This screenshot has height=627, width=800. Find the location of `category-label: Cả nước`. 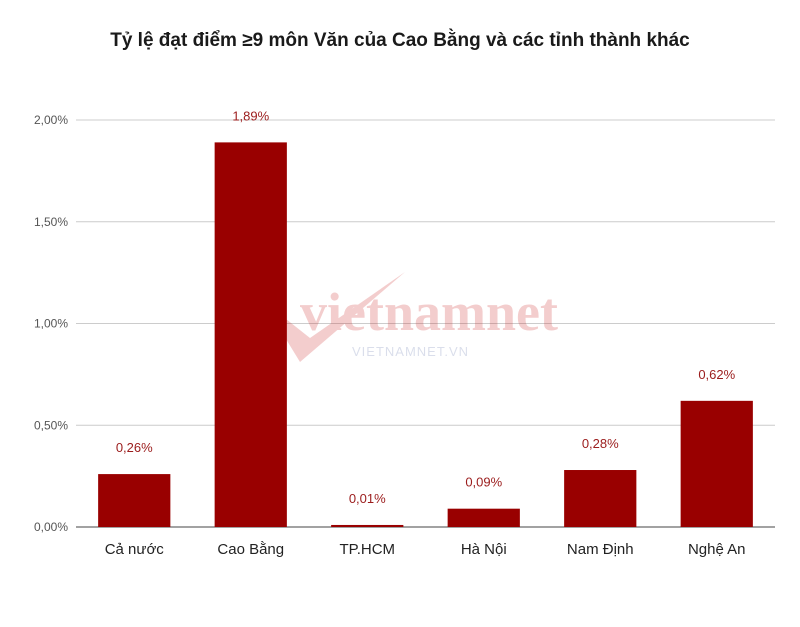

category-label: Cả nước is located at coordinates (135, 549).